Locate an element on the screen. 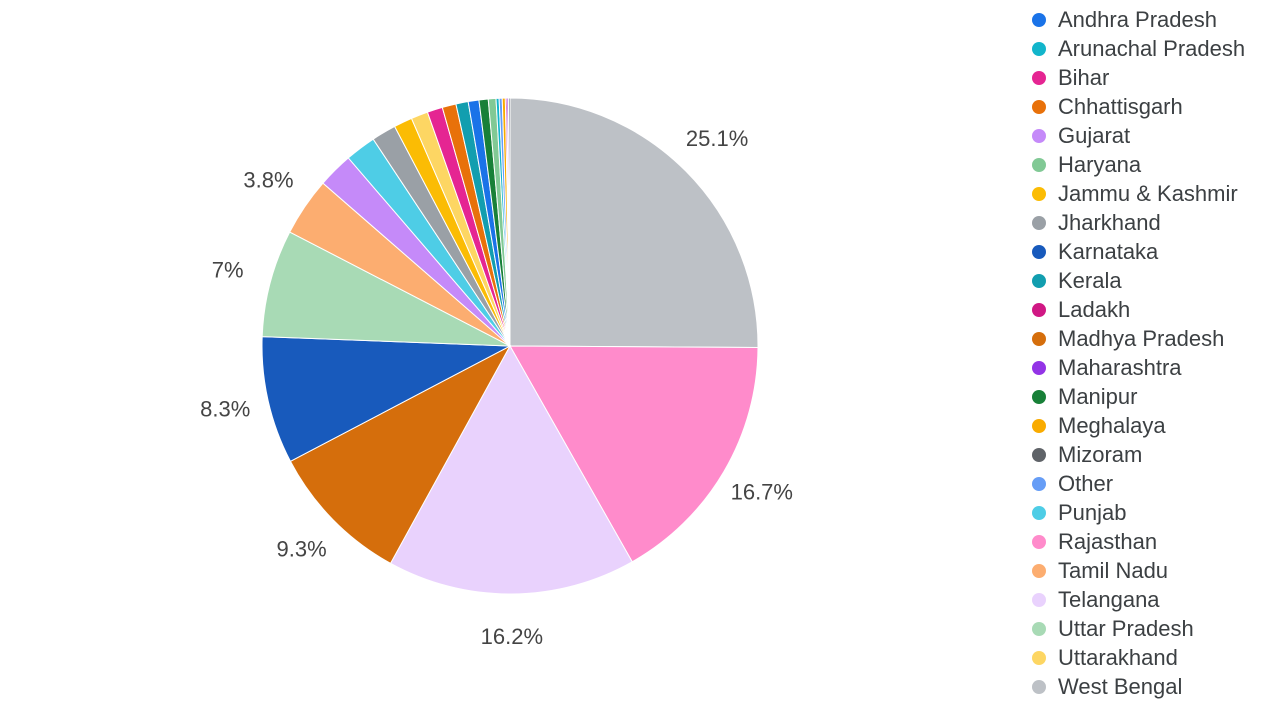  legend-label: Uttar Pradesh is located at coordinates (1126, 628).